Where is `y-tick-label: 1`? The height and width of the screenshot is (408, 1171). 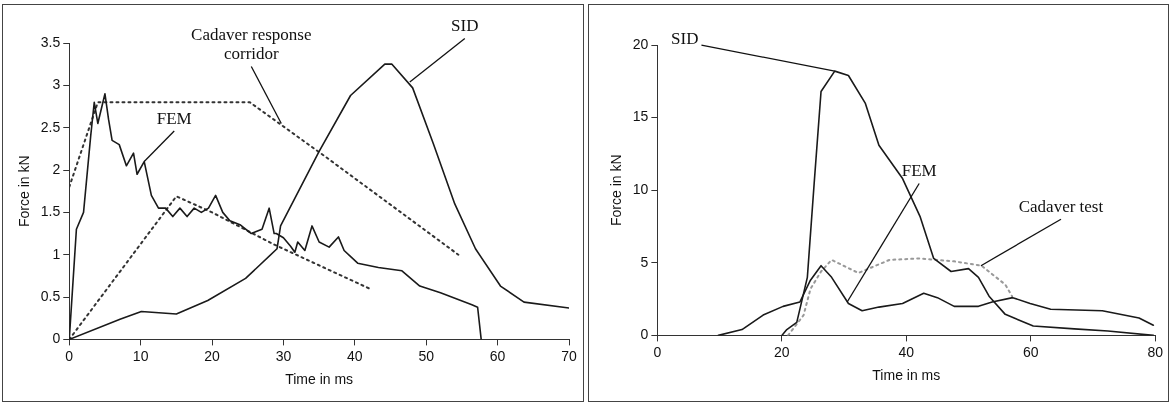 y-tick-label: 1 is located at coordinates (56, 253).